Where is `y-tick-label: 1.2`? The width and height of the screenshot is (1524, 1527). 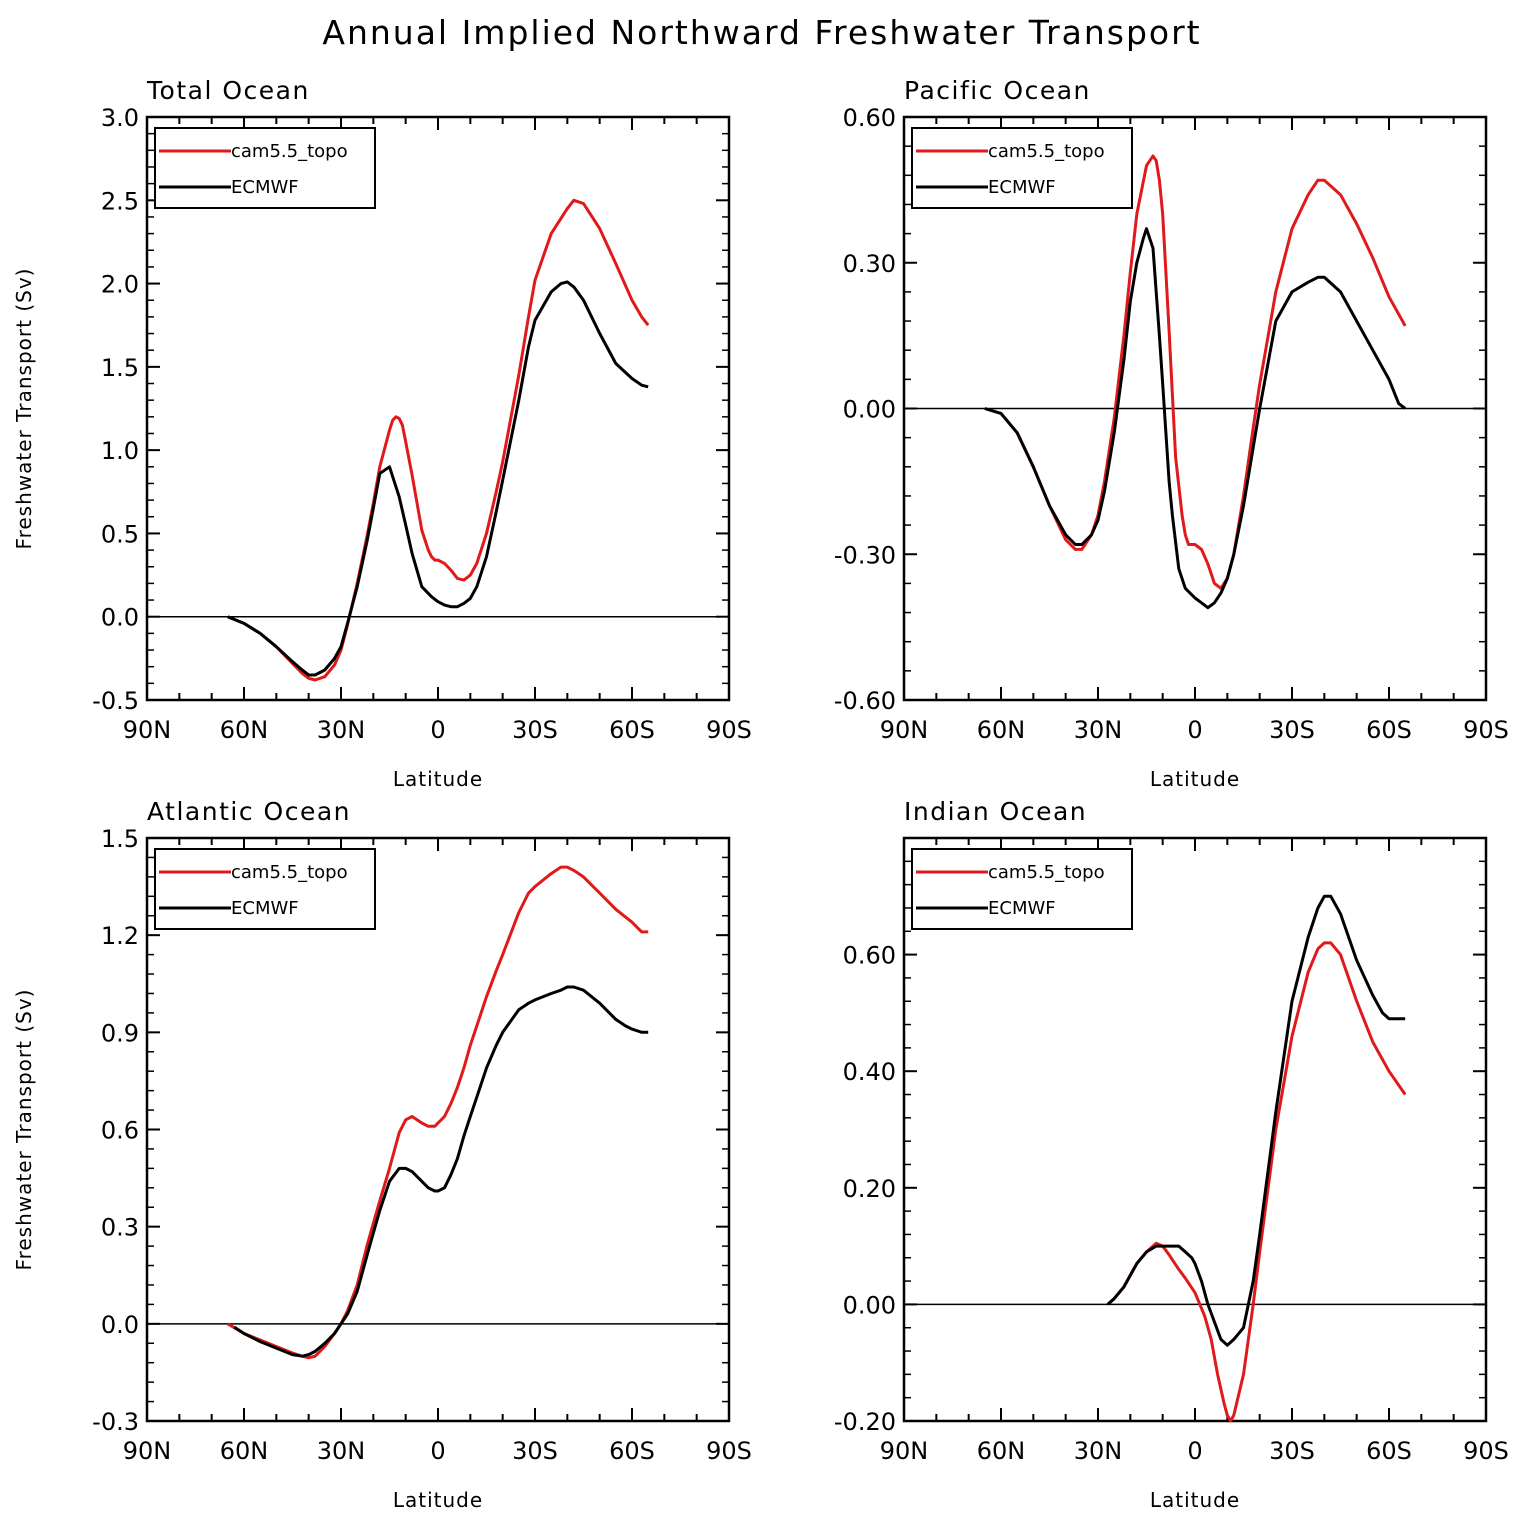 y-tick-label: 1.2 is located at coordinates (120, 936).